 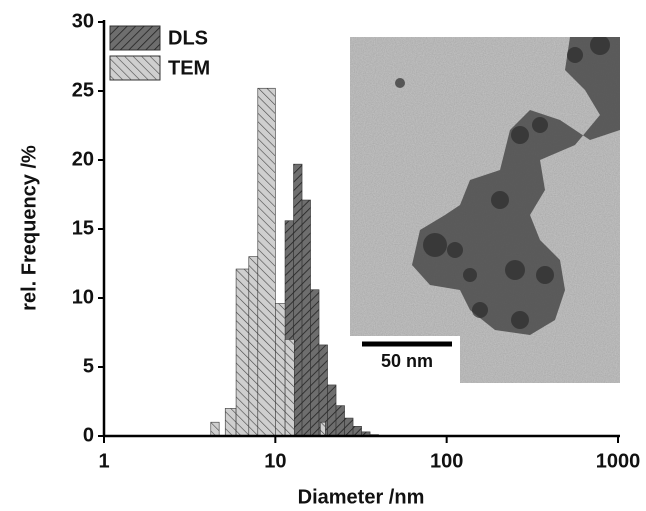 What do you see at coordinates (88, 435) in the screenshot?
I see `y-tick-label: 0` at bounding box center [88, 435].